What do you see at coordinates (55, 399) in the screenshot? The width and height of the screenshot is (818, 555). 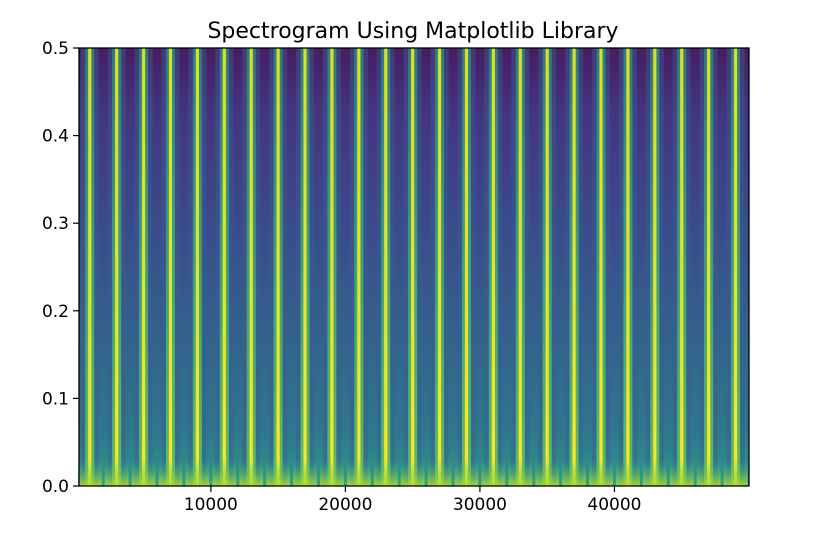 I see `y-tick-label: 0.1` at bounding box center [55, 399].